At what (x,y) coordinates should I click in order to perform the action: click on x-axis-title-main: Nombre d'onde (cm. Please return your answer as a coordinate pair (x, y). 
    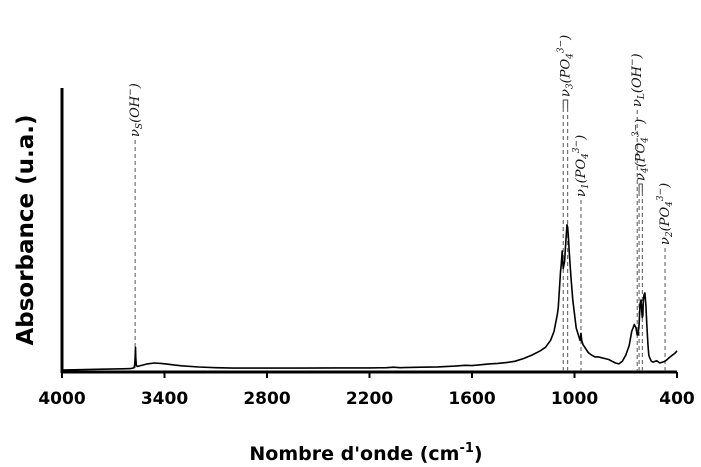
    Looking at the image, I should click on (354, 454).